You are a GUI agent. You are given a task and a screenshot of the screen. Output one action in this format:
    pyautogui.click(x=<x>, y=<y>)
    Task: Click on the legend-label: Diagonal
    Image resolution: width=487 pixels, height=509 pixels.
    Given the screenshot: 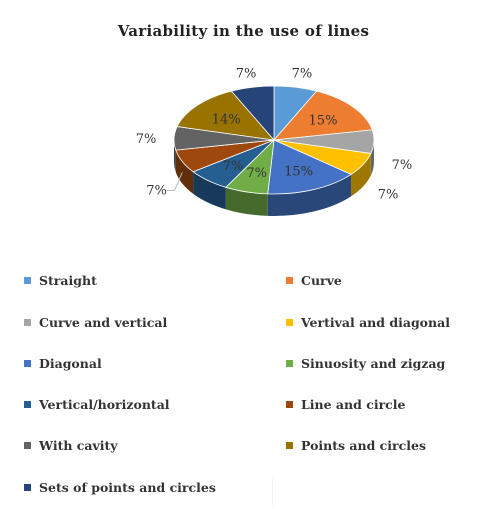 What is the action you would take?
    pyautogui.click(x=70, y=363)
    